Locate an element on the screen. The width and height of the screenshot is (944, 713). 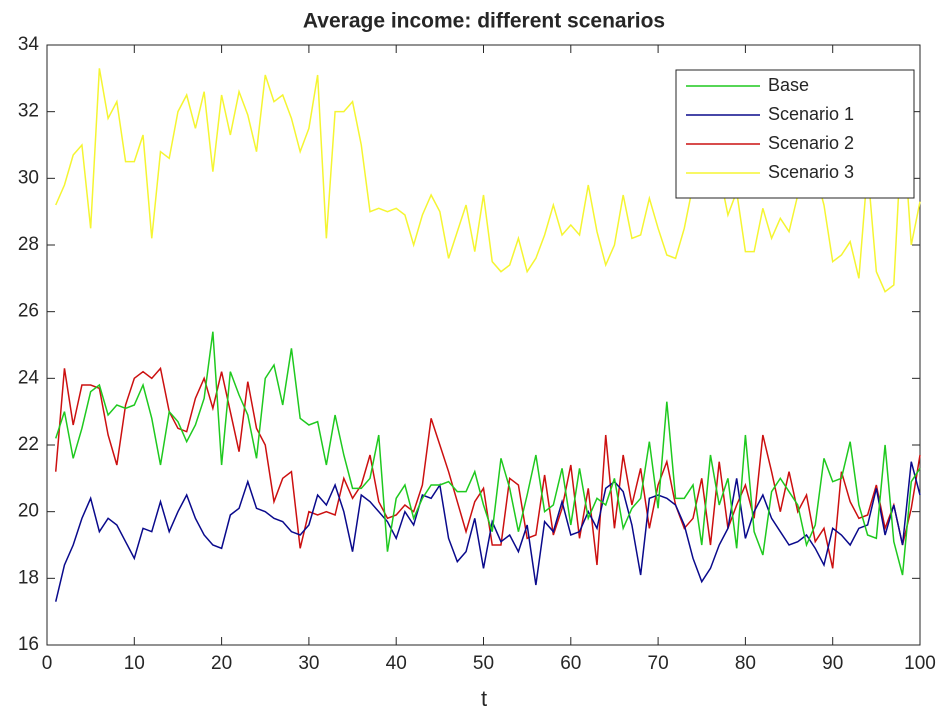
y-tick-label: 30 is located at coordinates (28, 177).